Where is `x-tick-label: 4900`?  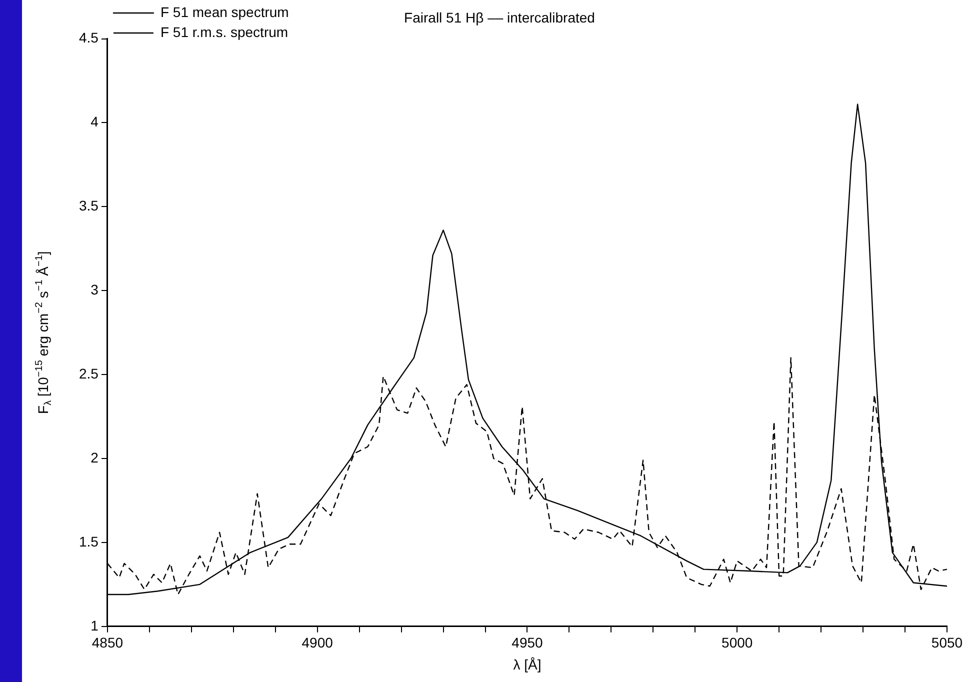
x-tick-label: 4900 is located at coordinates (318, 642).